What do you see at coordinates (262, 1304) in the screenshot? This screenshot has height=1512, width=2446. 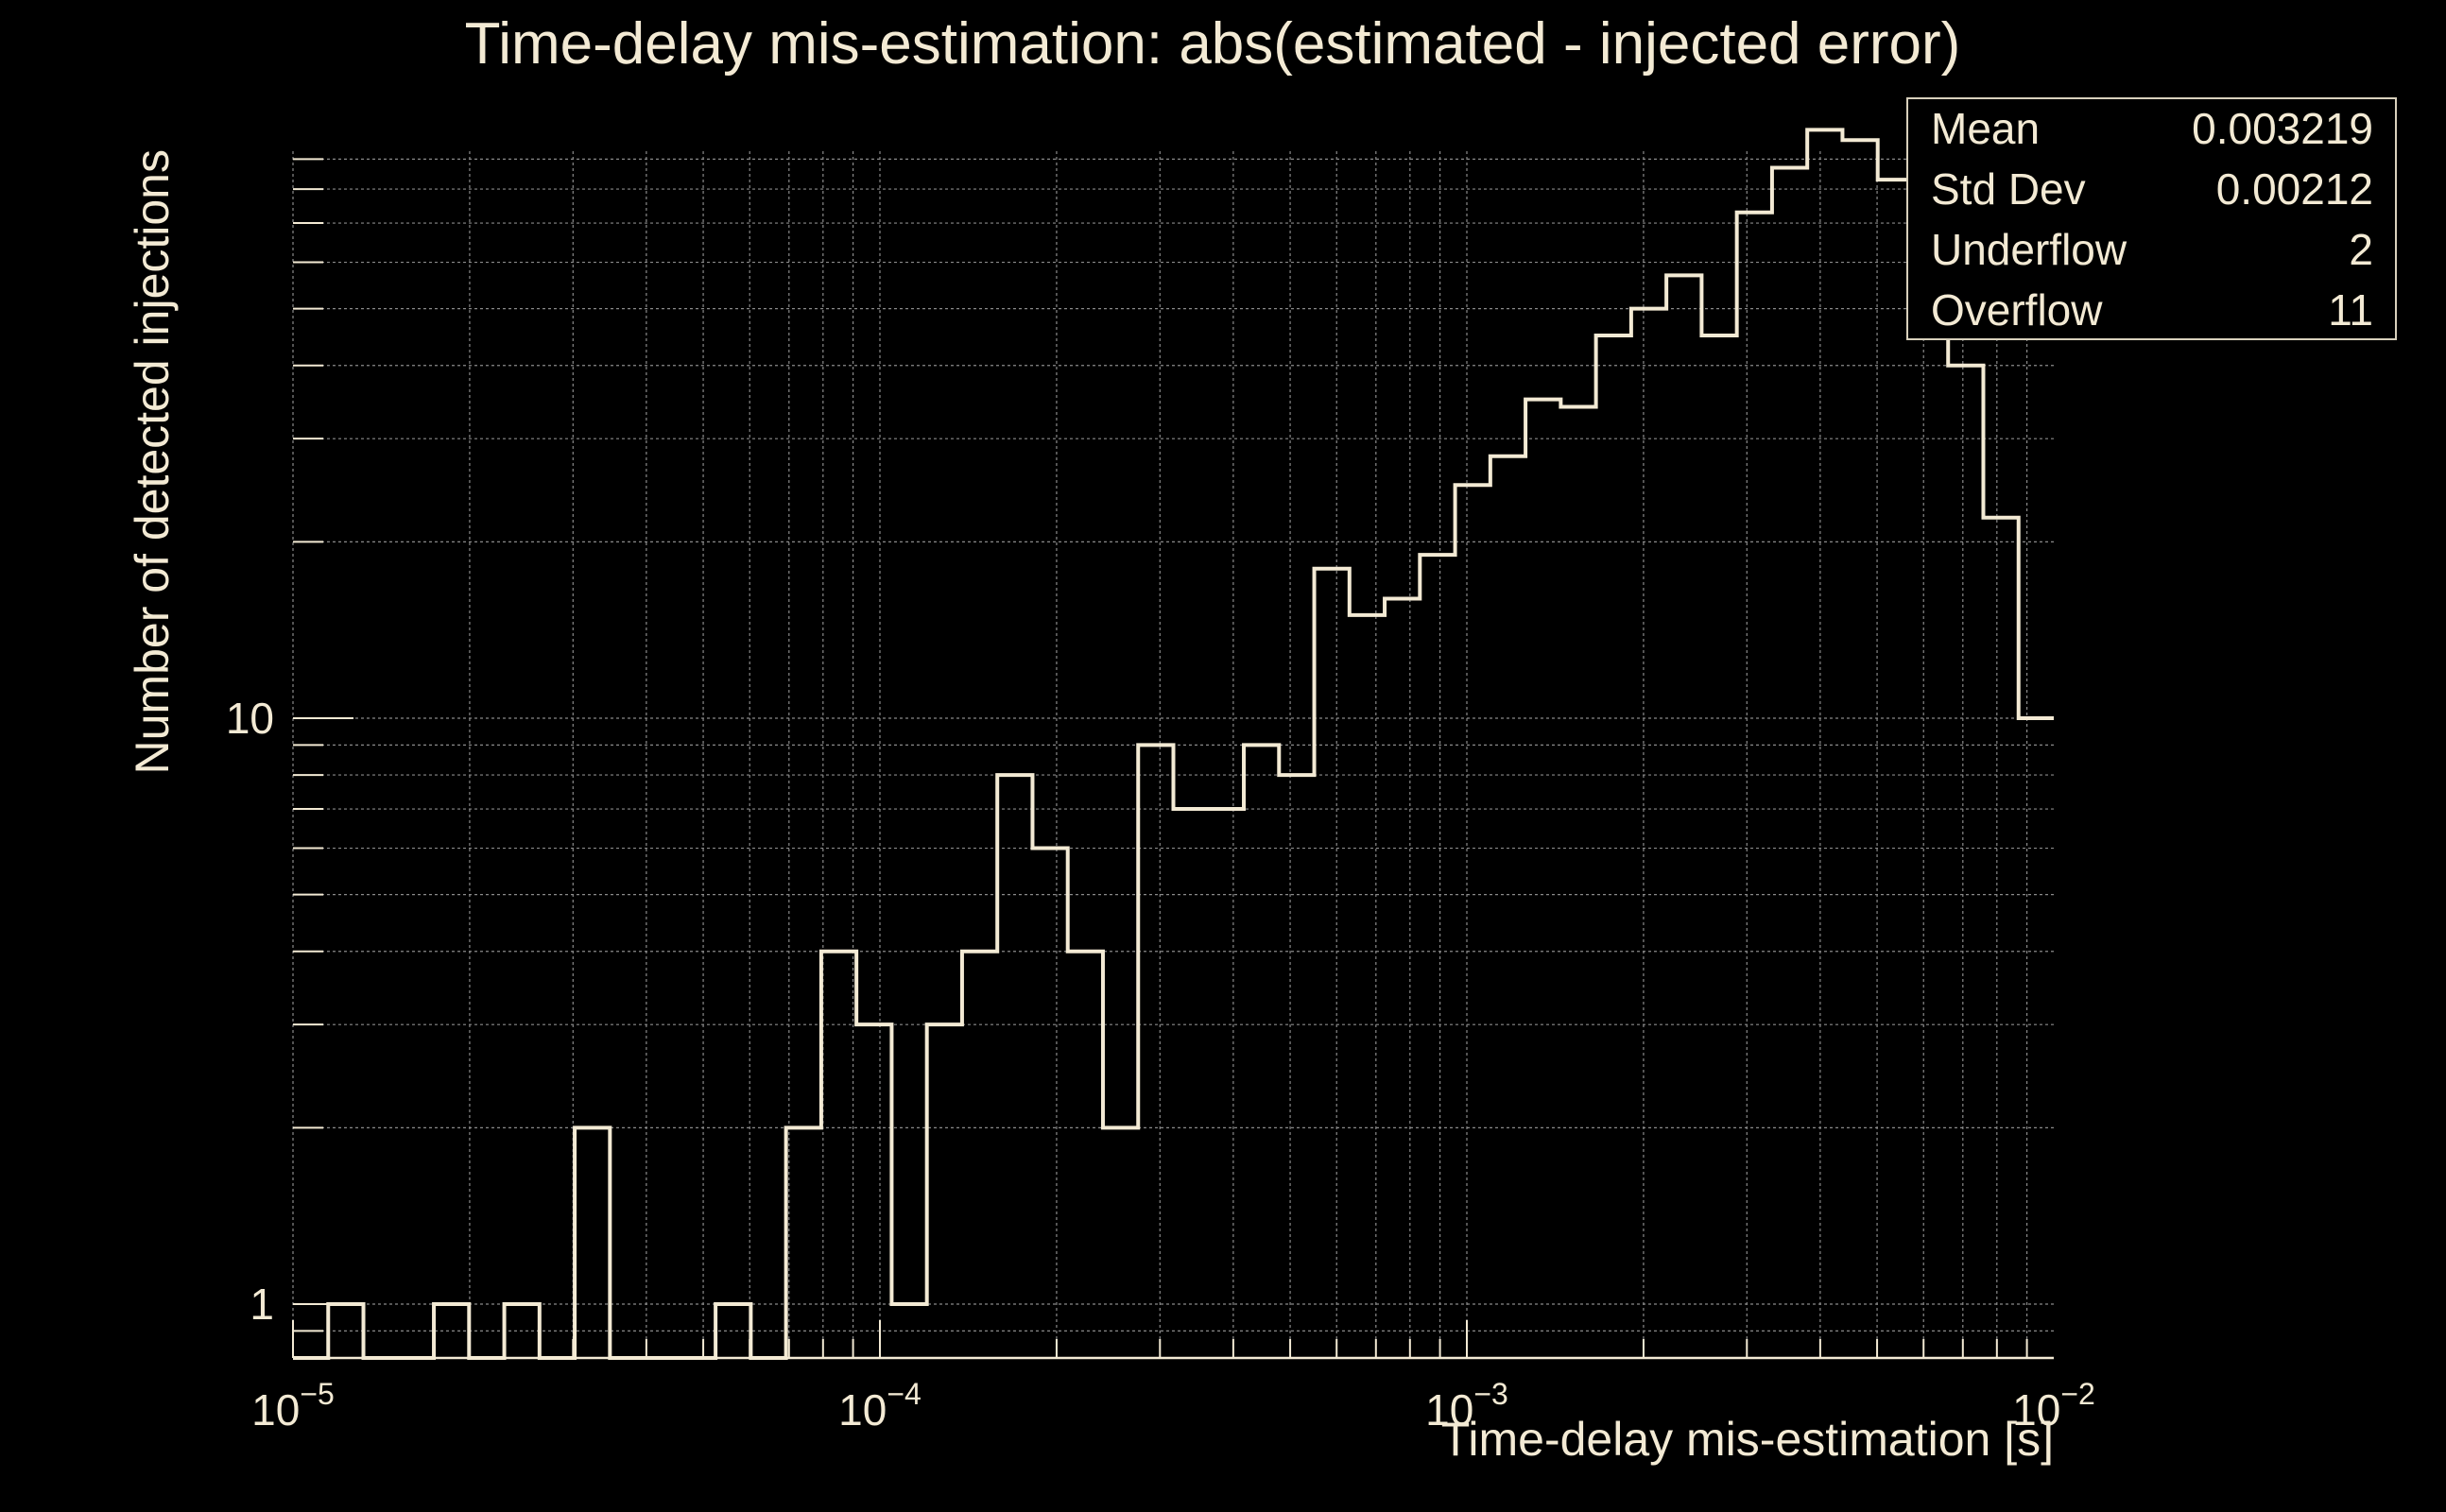 I see `y-tick-label: 1` at bounding box center [262, 1304].